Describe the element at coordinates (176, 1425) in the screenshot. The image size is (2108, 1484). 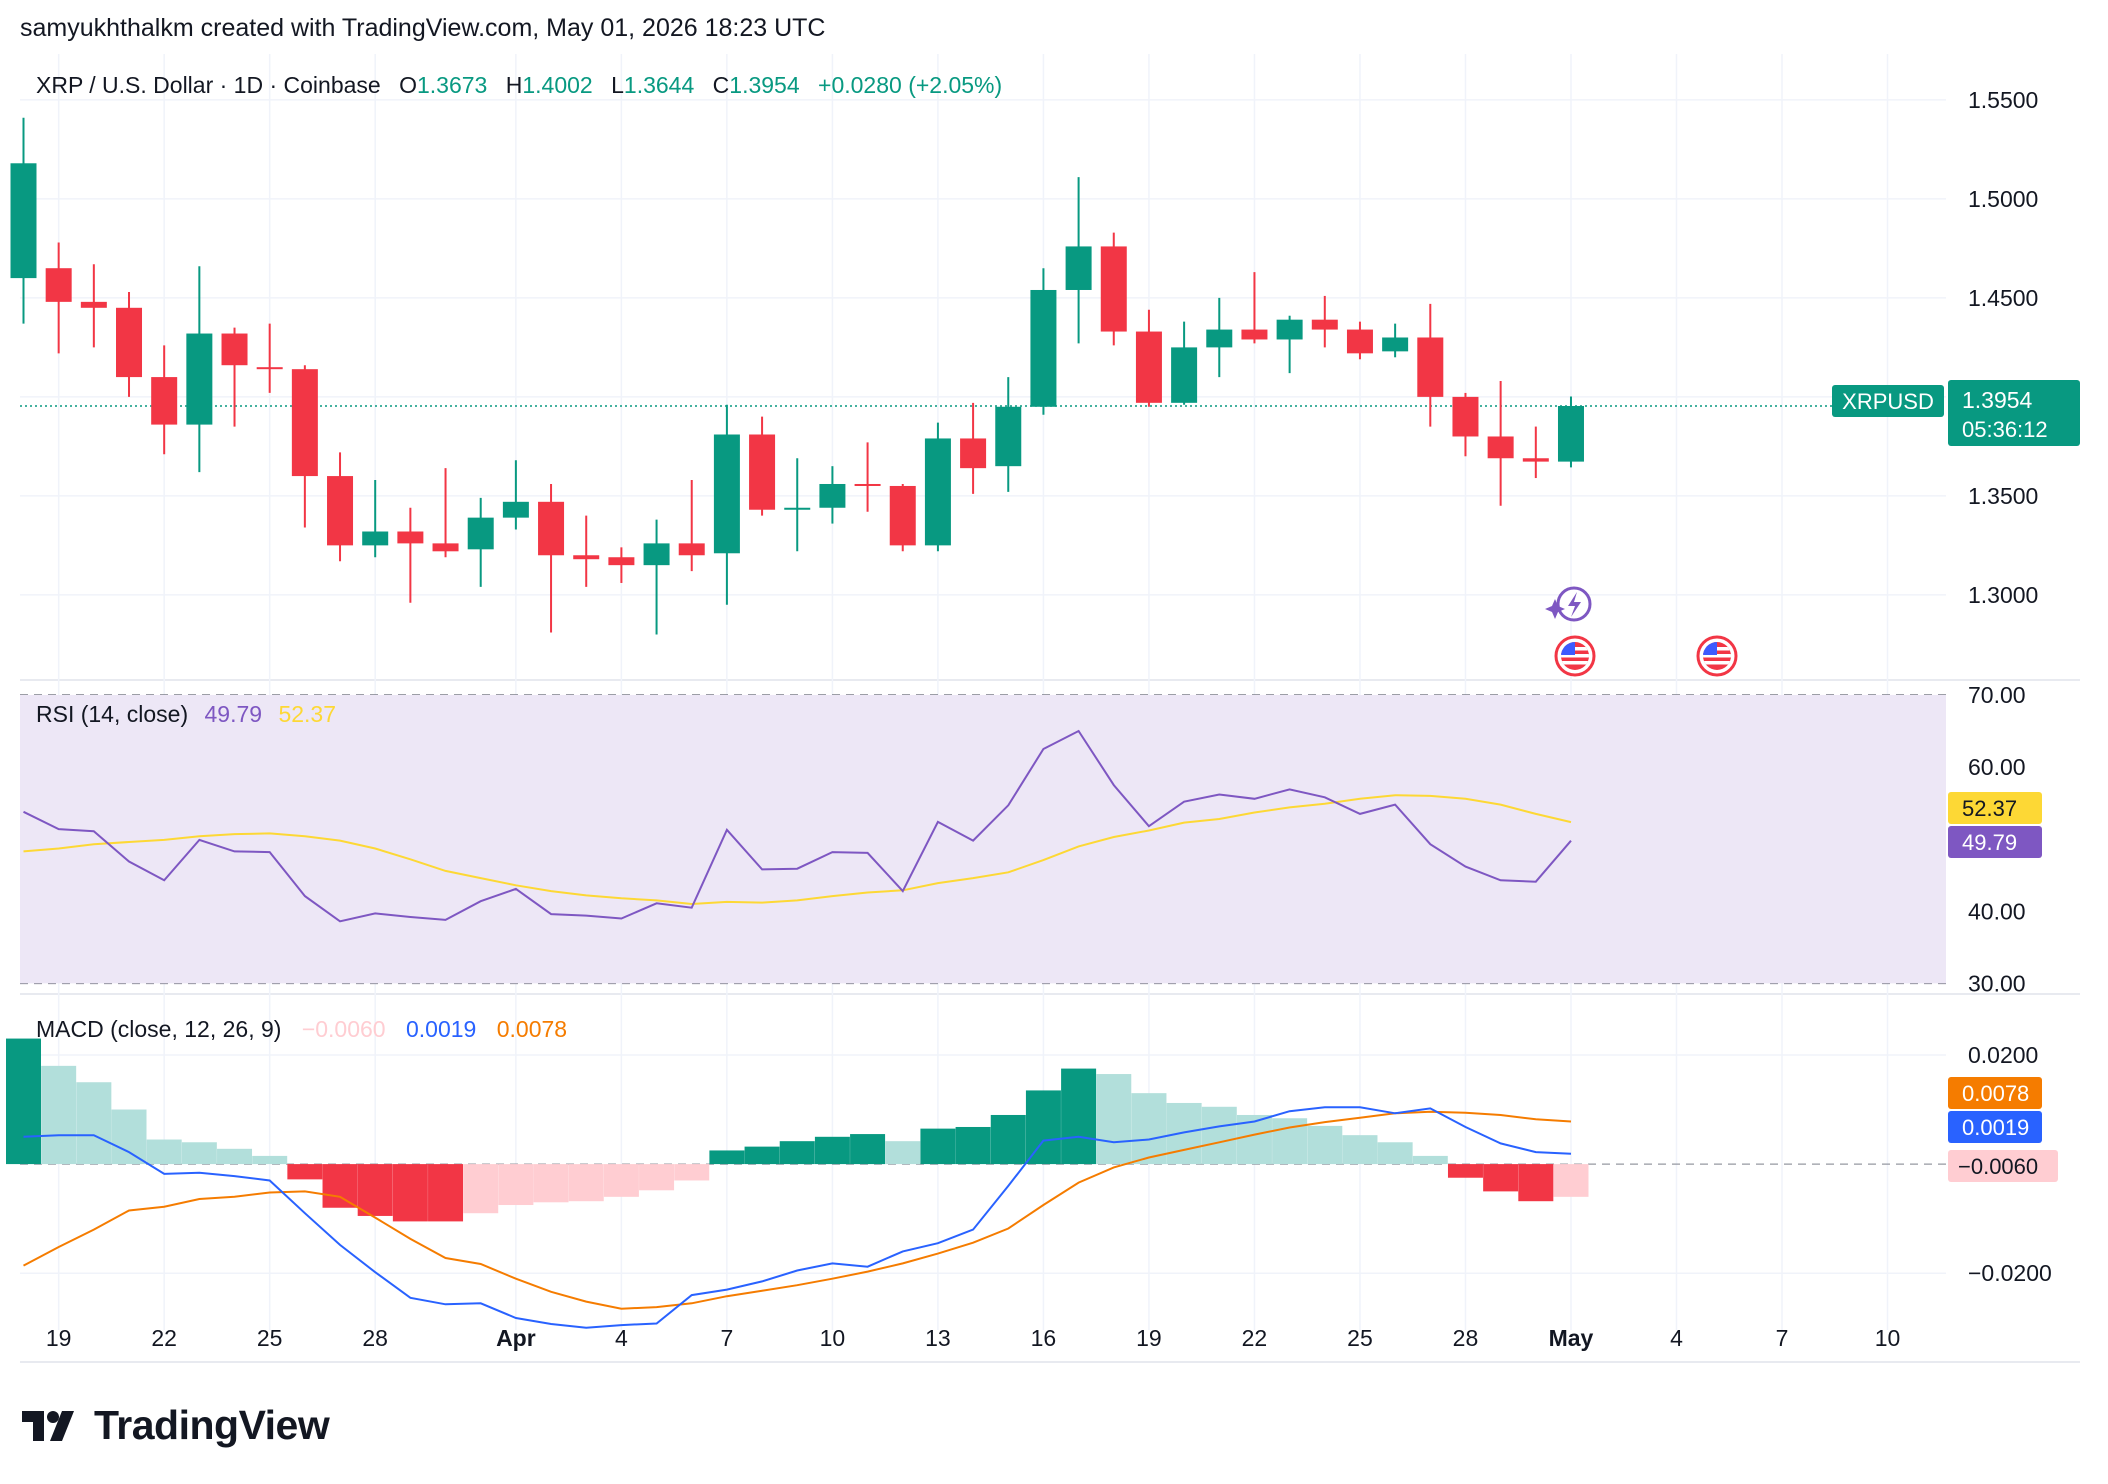
I see `tradingview-logo: TradingView` at that location.